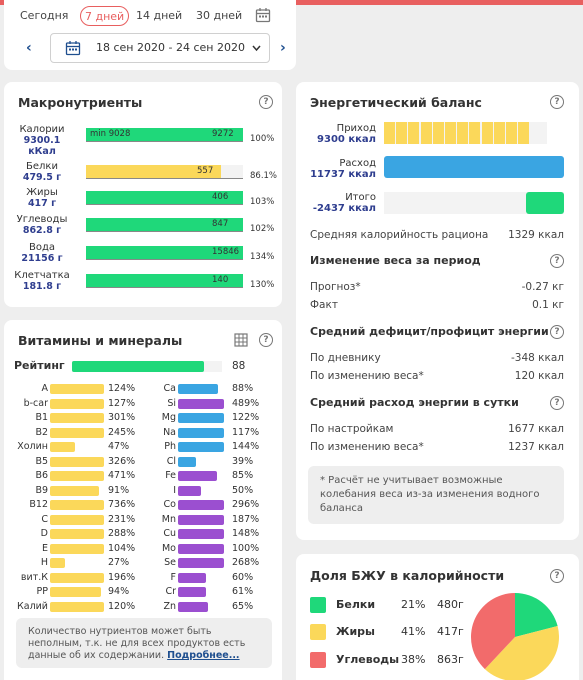 This screenshot has width=583, height=680. Describe the element at coordinates (264, 176) in the screenshot. I see `macro-pct: 86.1%` at that location.